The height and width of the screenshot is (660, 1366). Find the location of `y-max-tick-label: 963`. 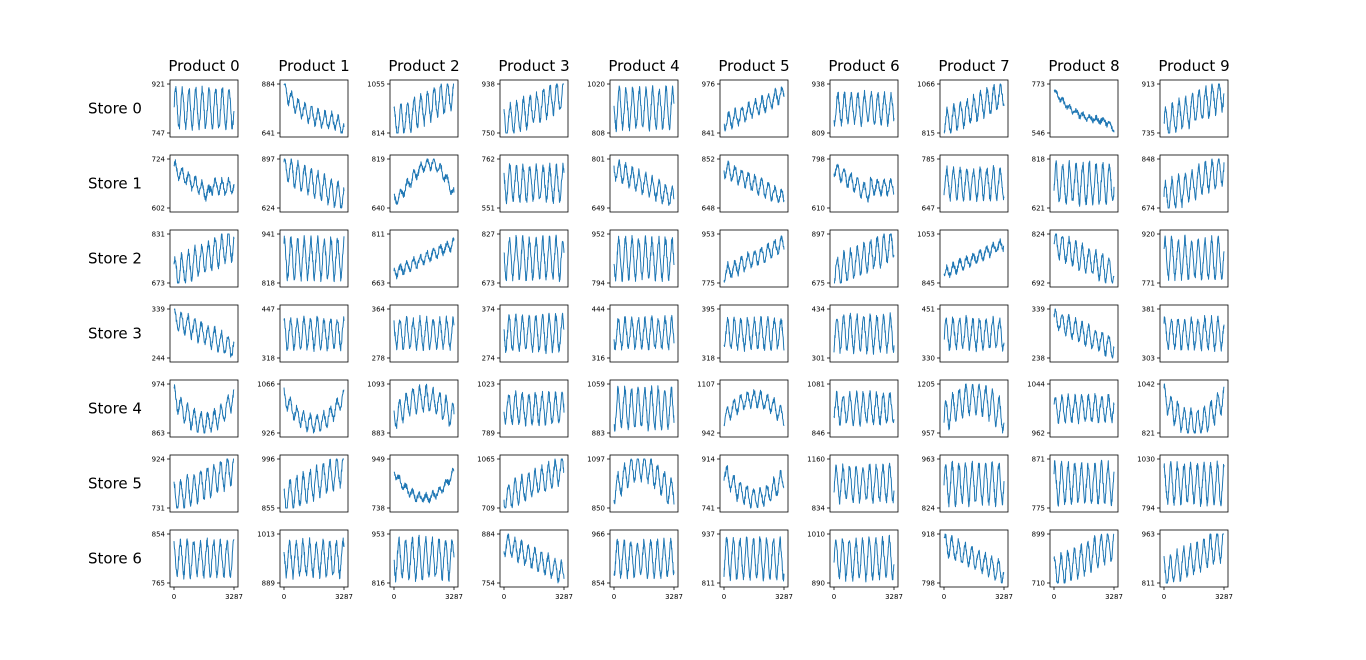

y-max-tick-label: 963 is located at coordinates (1148, 535).